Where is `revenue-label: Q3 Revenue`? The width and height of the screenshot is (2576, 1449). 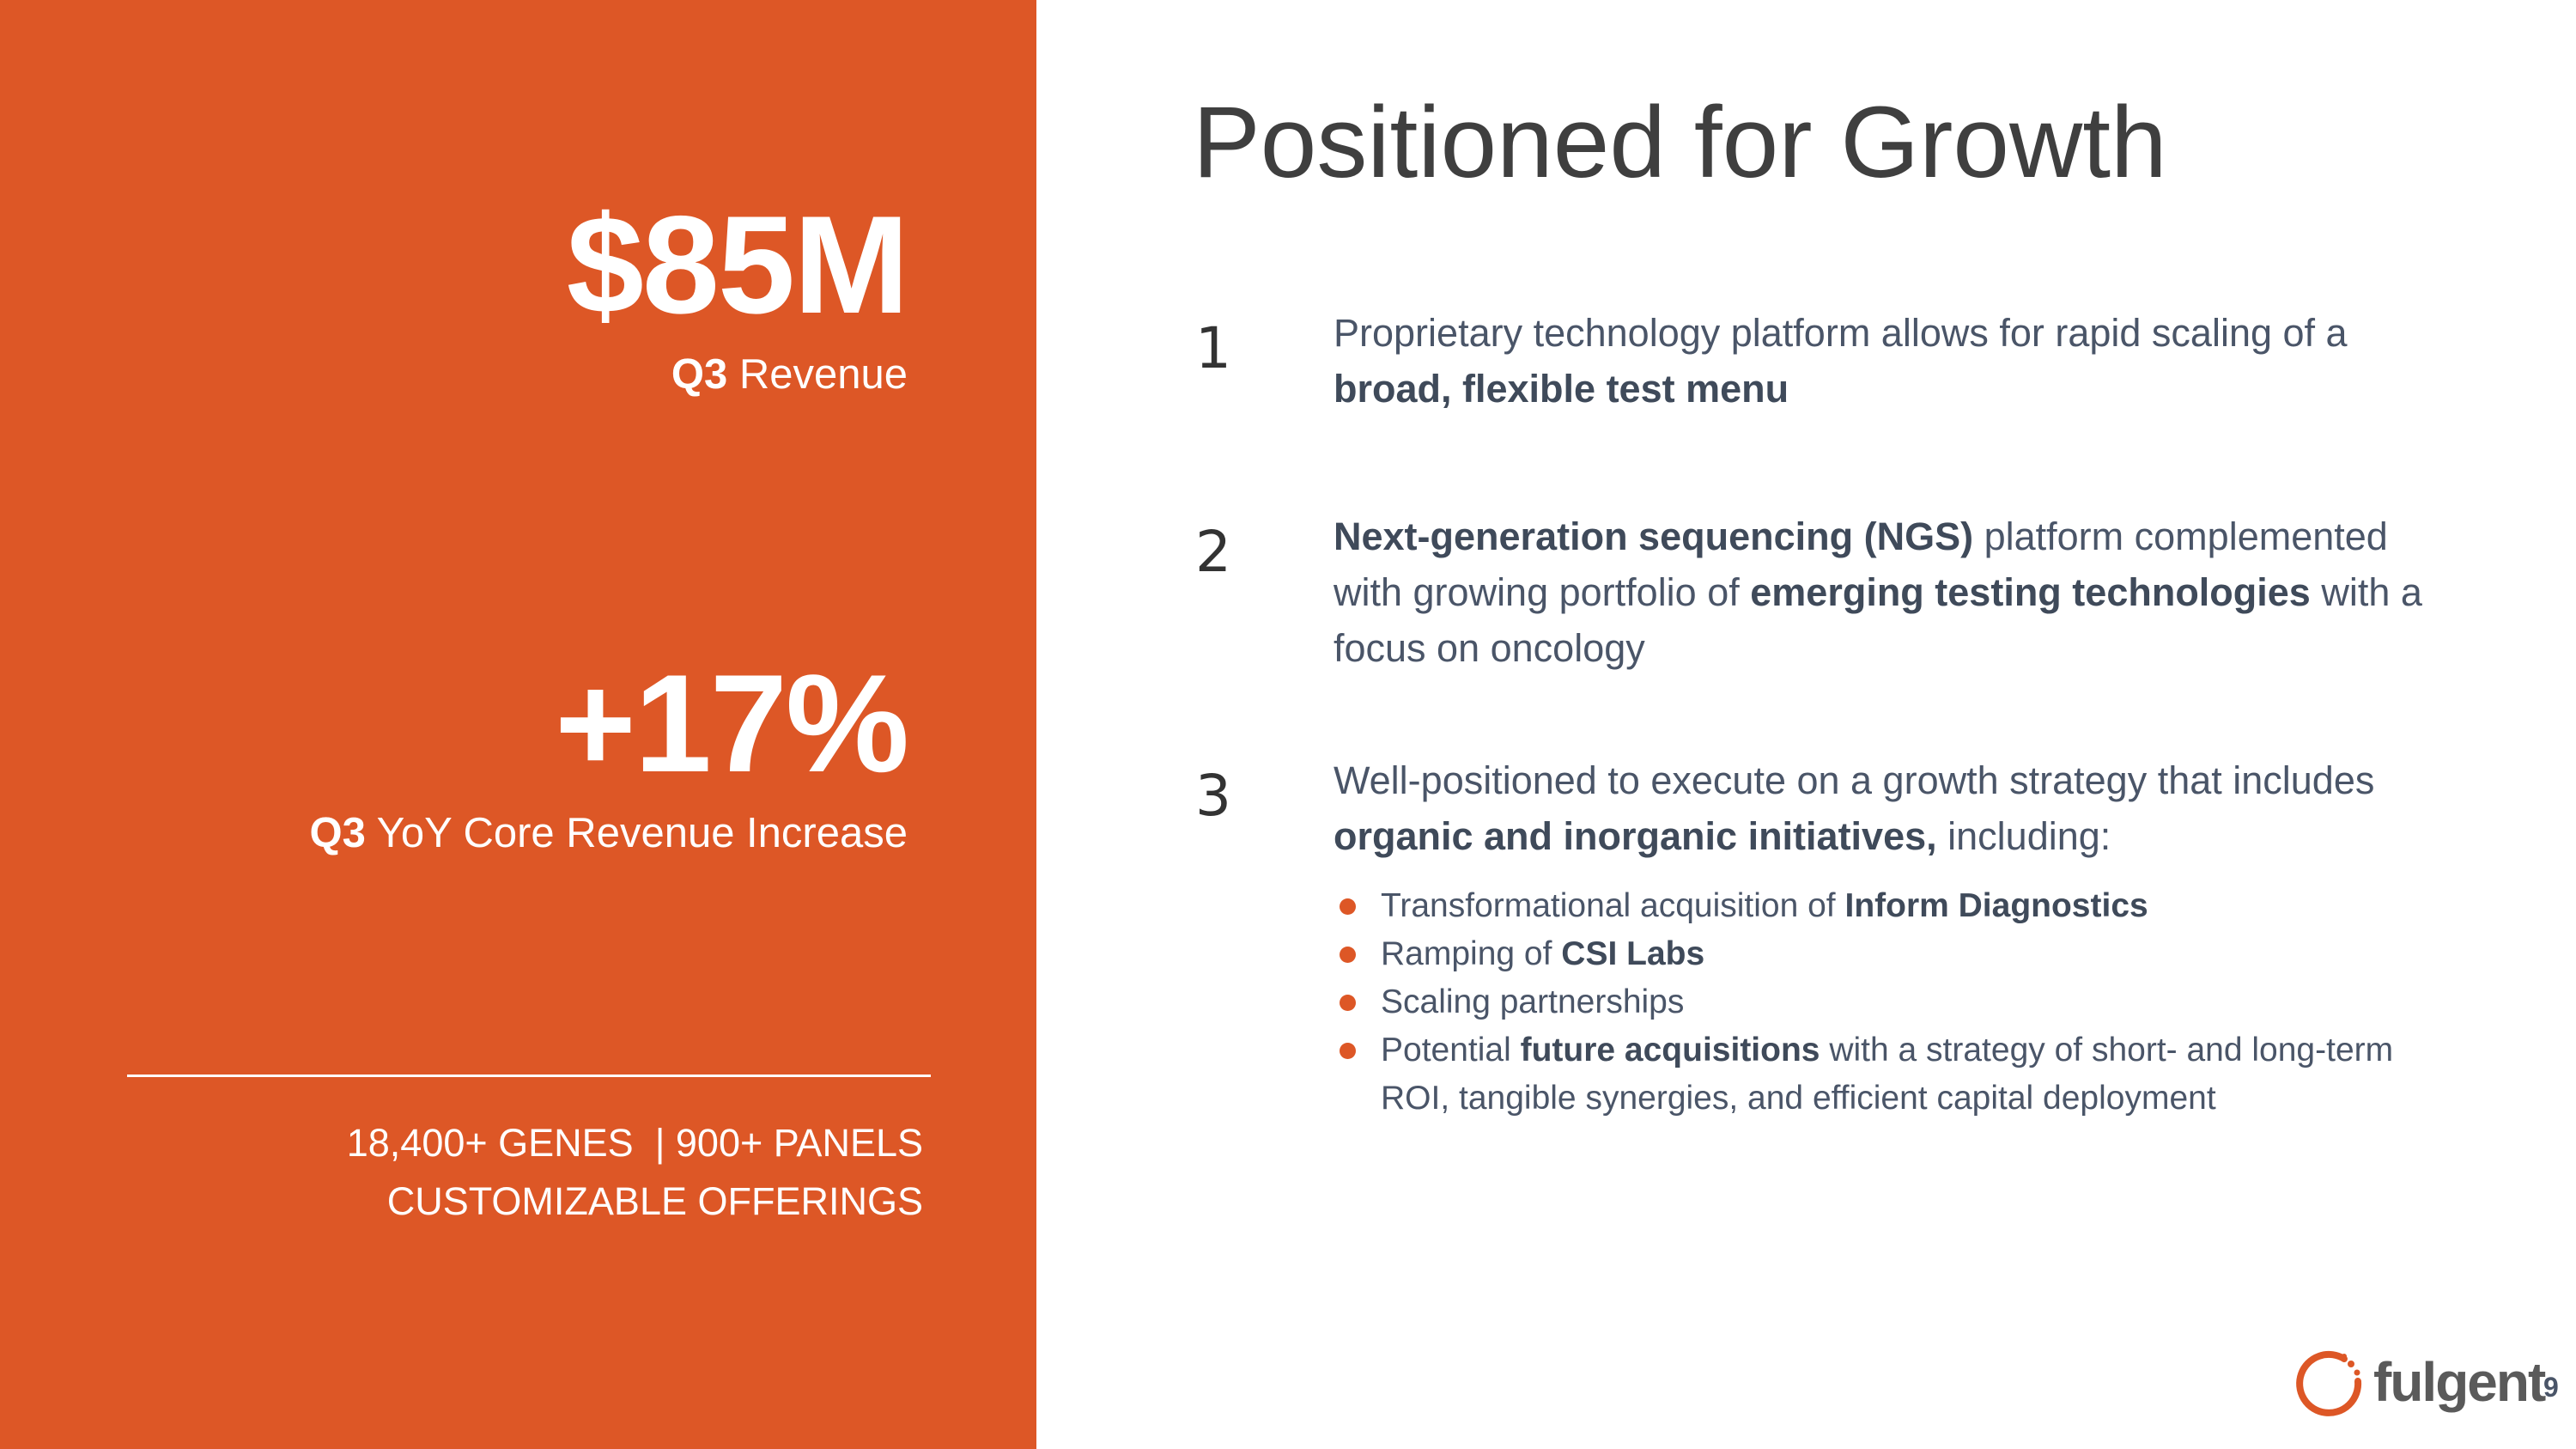 revenue-label: Q3 Revenue is located at coordinates (737, 374).